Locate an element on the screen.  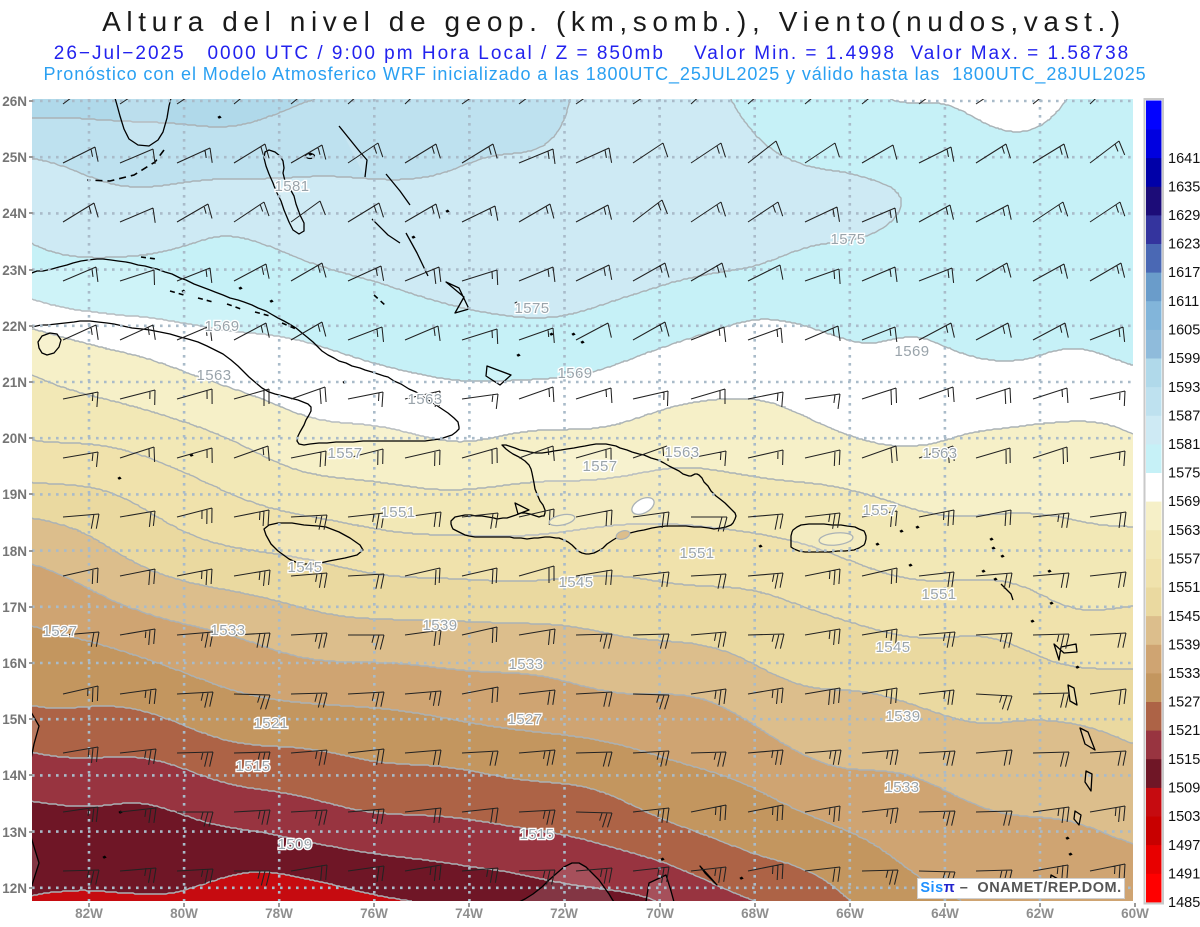
svg-text: 1587 is located at coordinates (1184, 416).